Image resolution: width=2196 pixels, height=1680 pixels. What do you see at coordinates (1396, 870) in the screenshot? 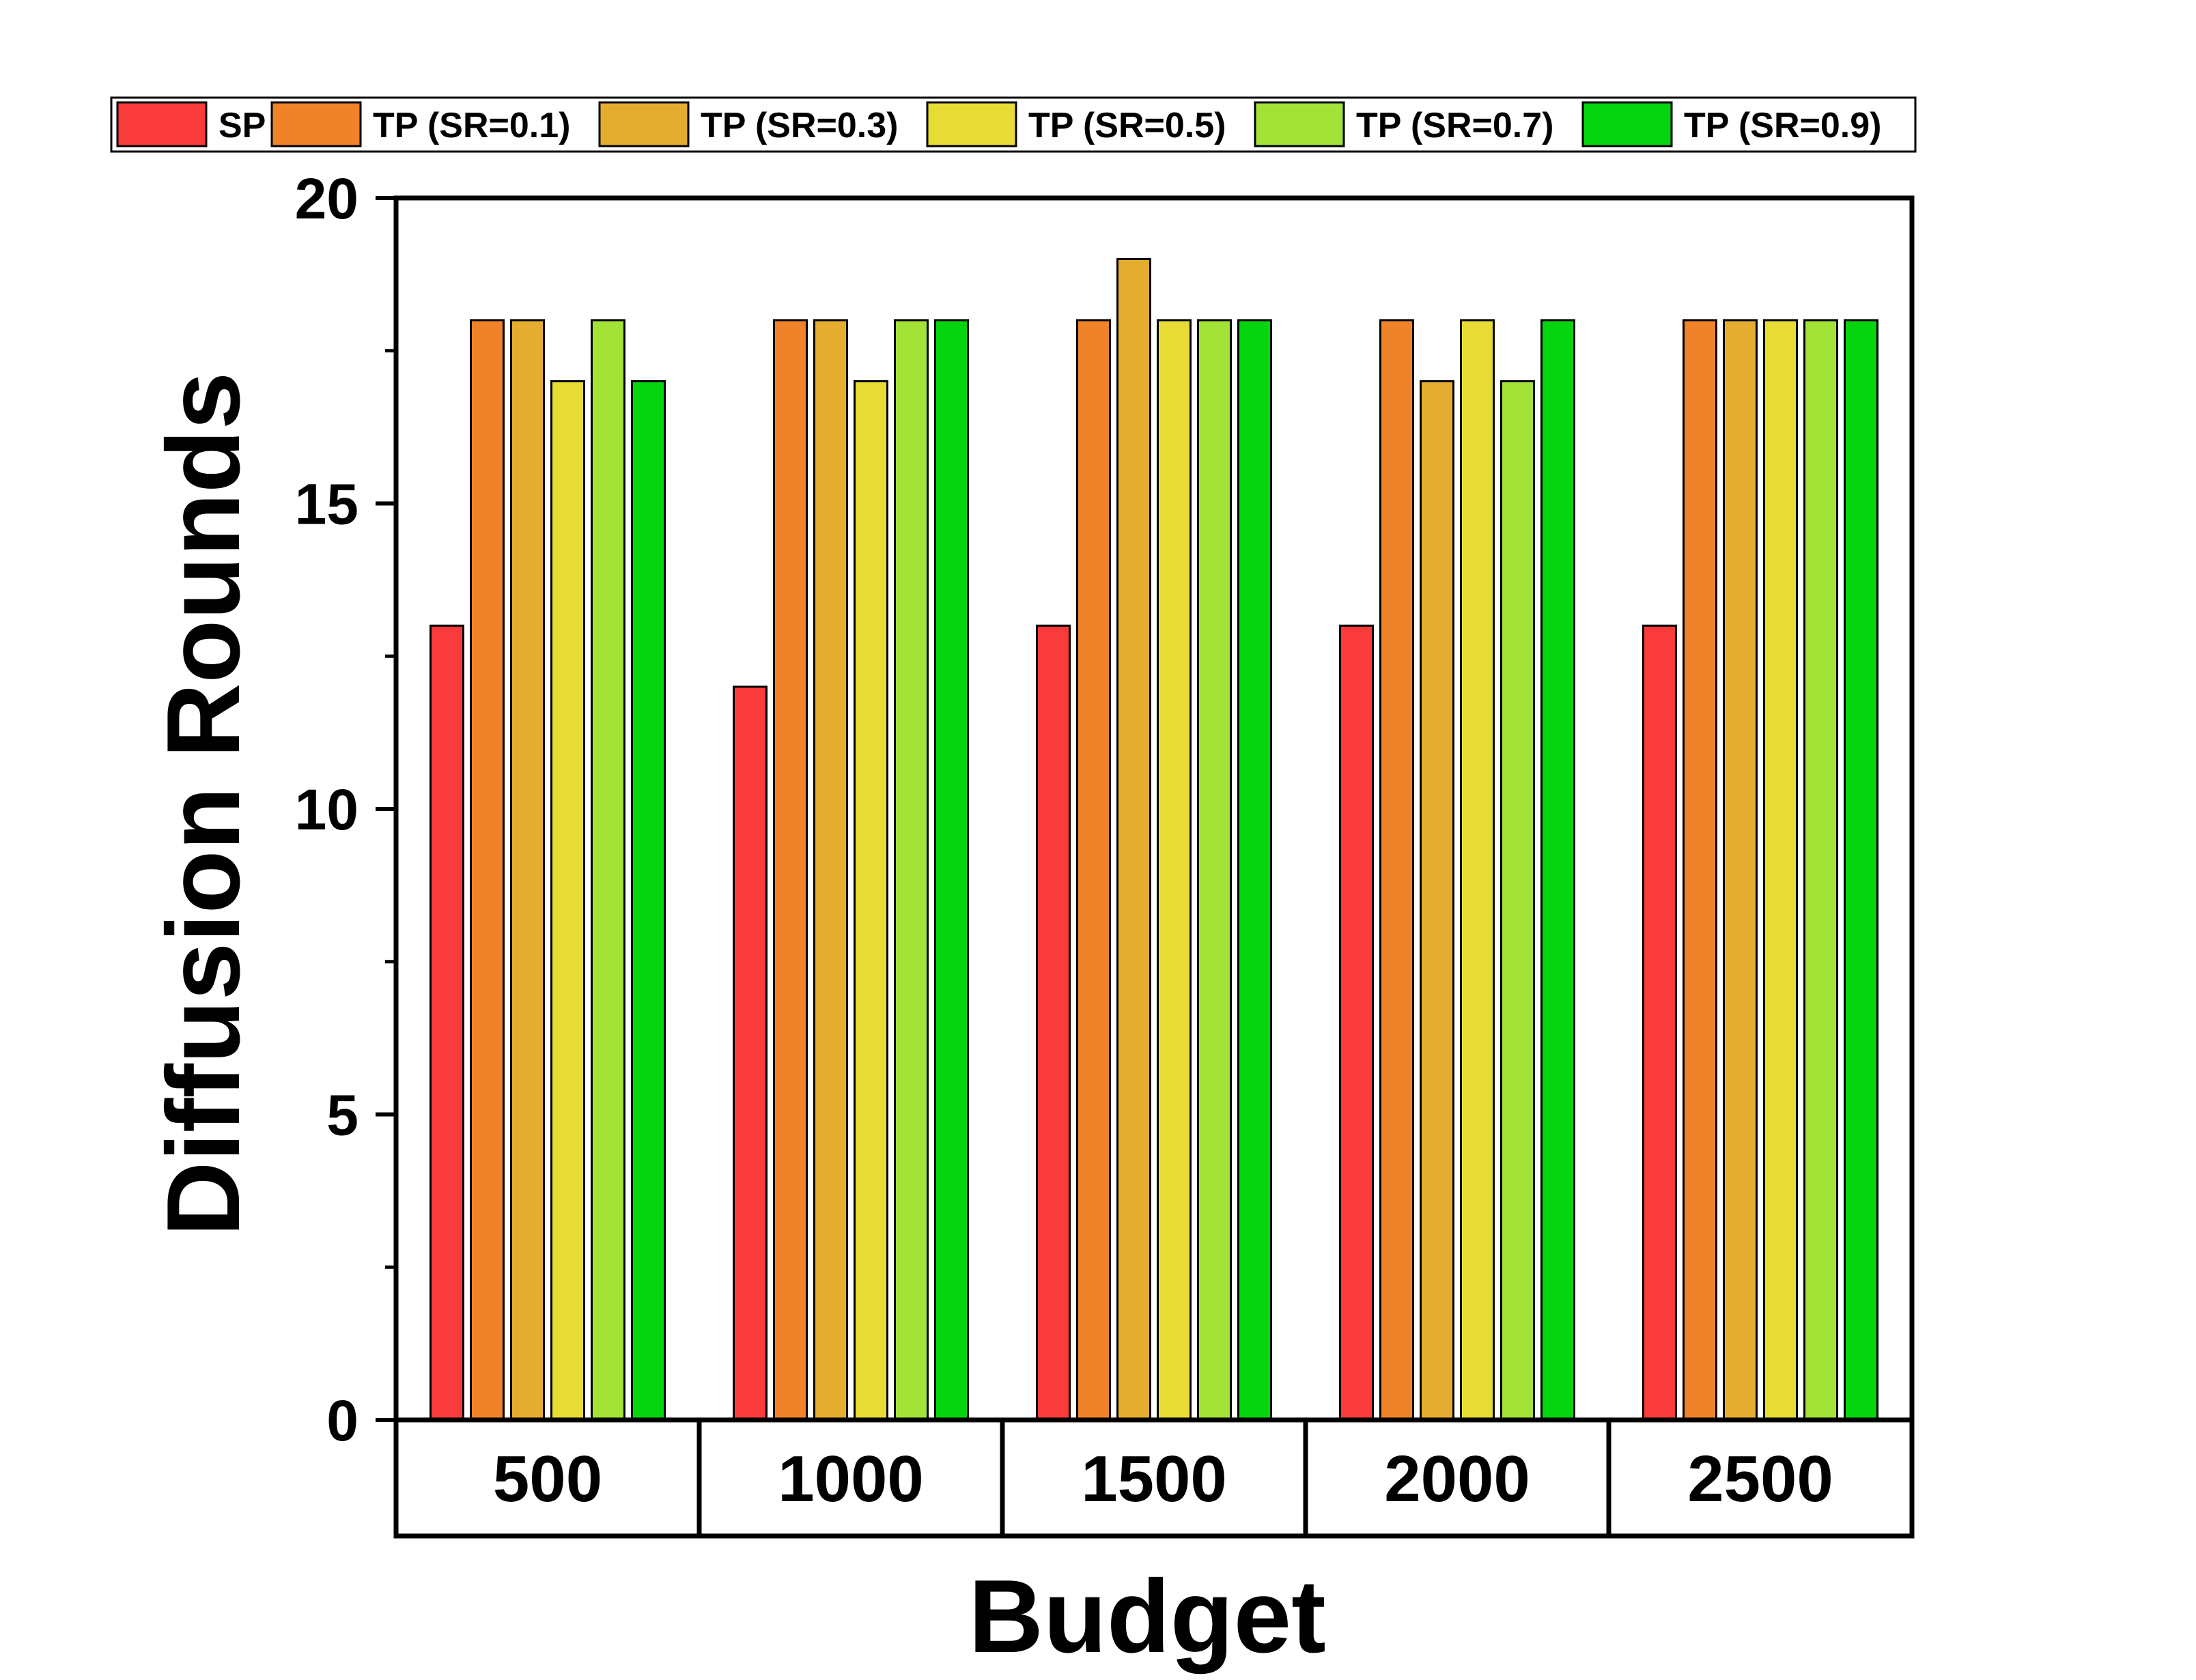
I see `bar-tp-sr-0-1-2000` at bounding box center [1396, 870].